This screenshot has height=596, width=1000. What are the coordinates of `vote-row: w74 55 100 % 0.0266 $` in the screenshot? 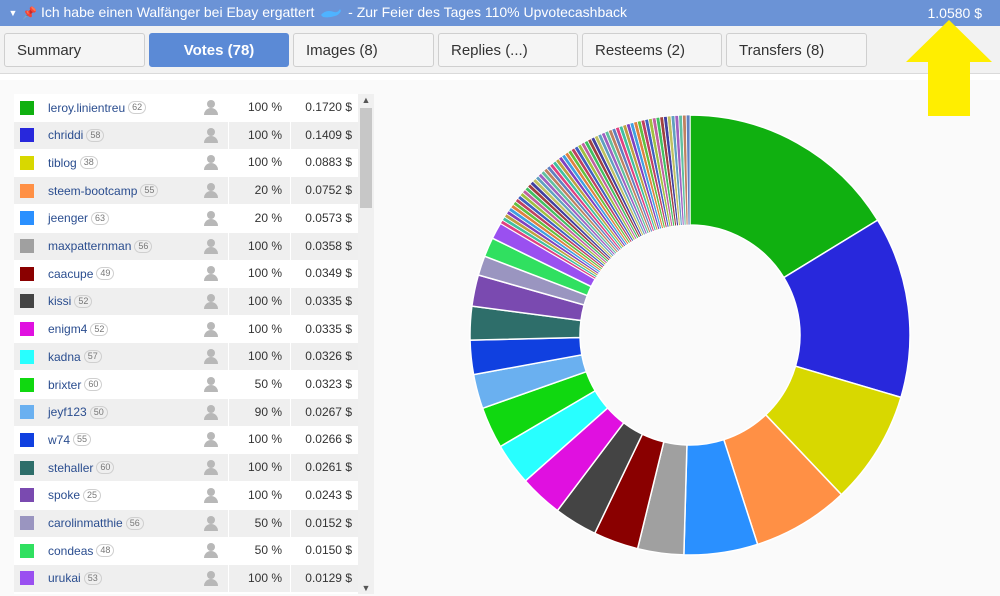 It's located at (186, 440).